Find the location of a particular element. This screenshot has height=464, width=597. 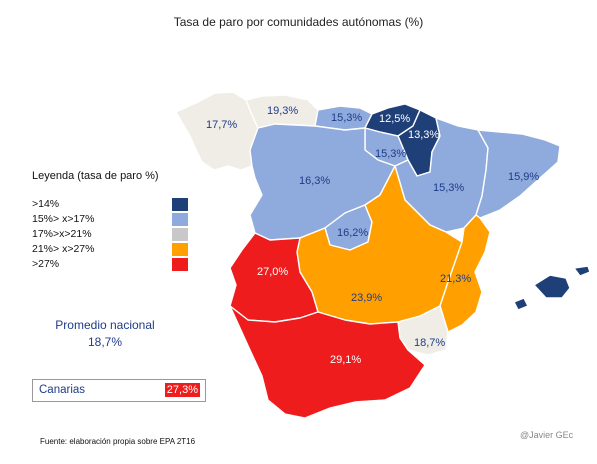

label-asturias: 19,3% is located at coordinates (282, 111).